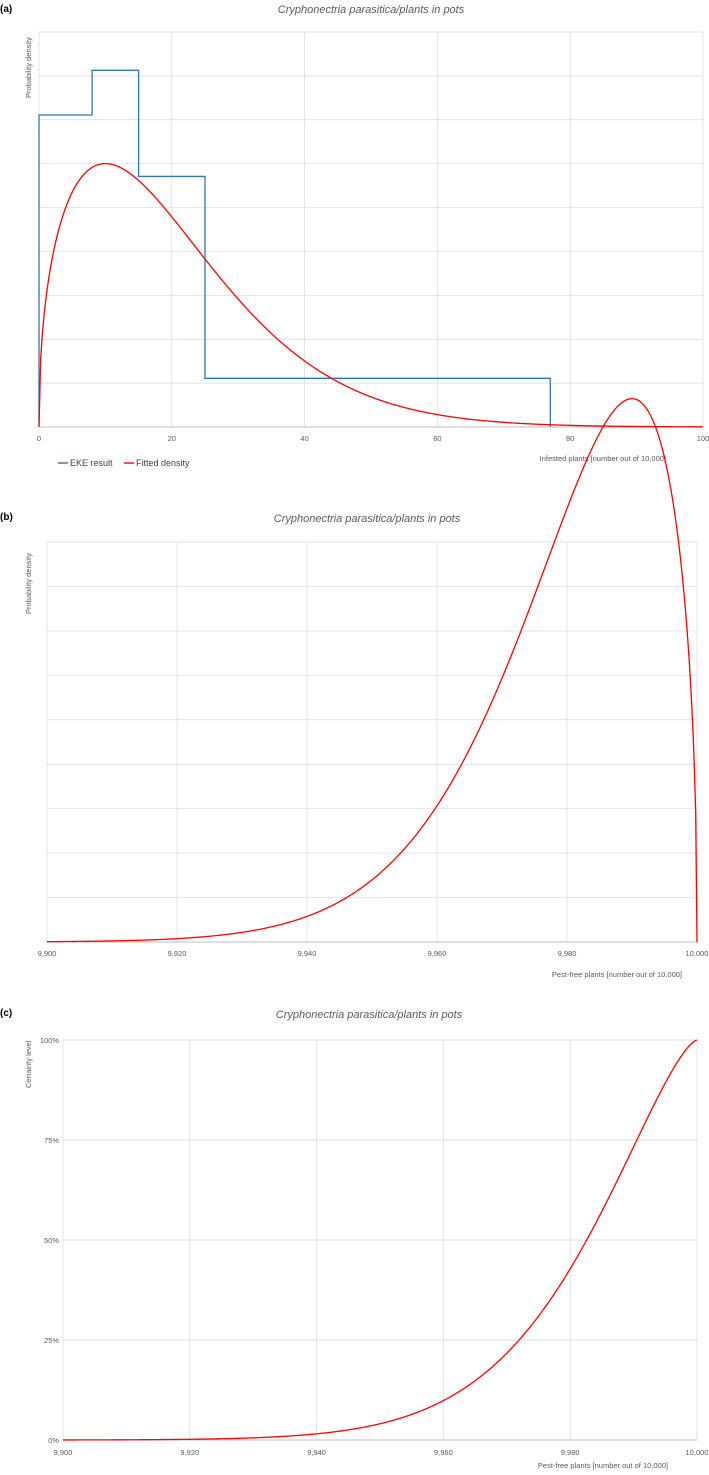 This screenshot has width=709, height=1475. What do you see at coordinates (304, 438) in the screenshot?
I see `x-tick-label: 40` at bounding box center [304, 438].